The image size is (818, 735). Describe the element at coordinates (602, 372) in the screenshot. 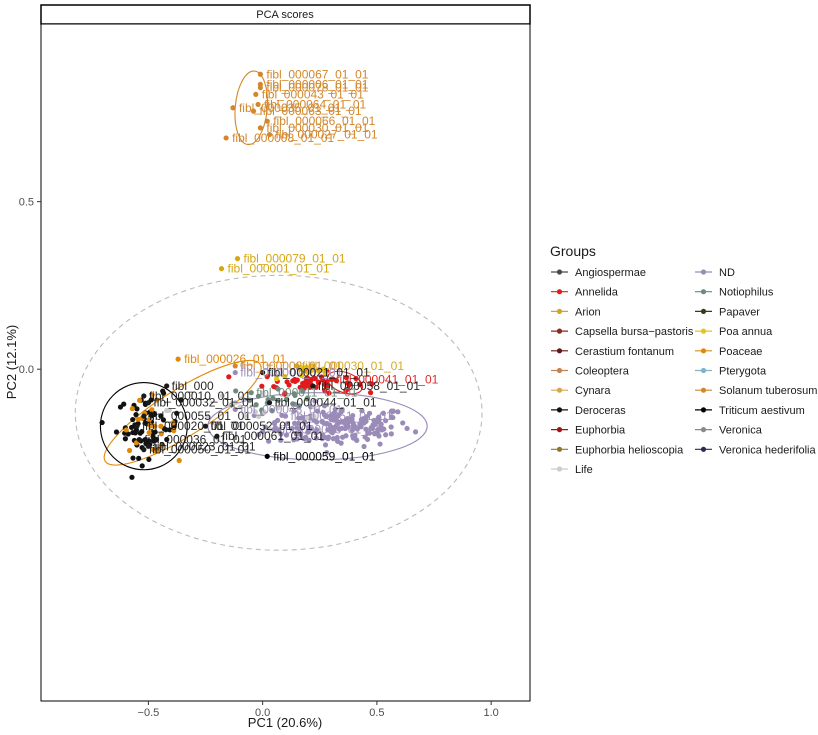

I see `legend-entry-label: Coleoptera` at that location.